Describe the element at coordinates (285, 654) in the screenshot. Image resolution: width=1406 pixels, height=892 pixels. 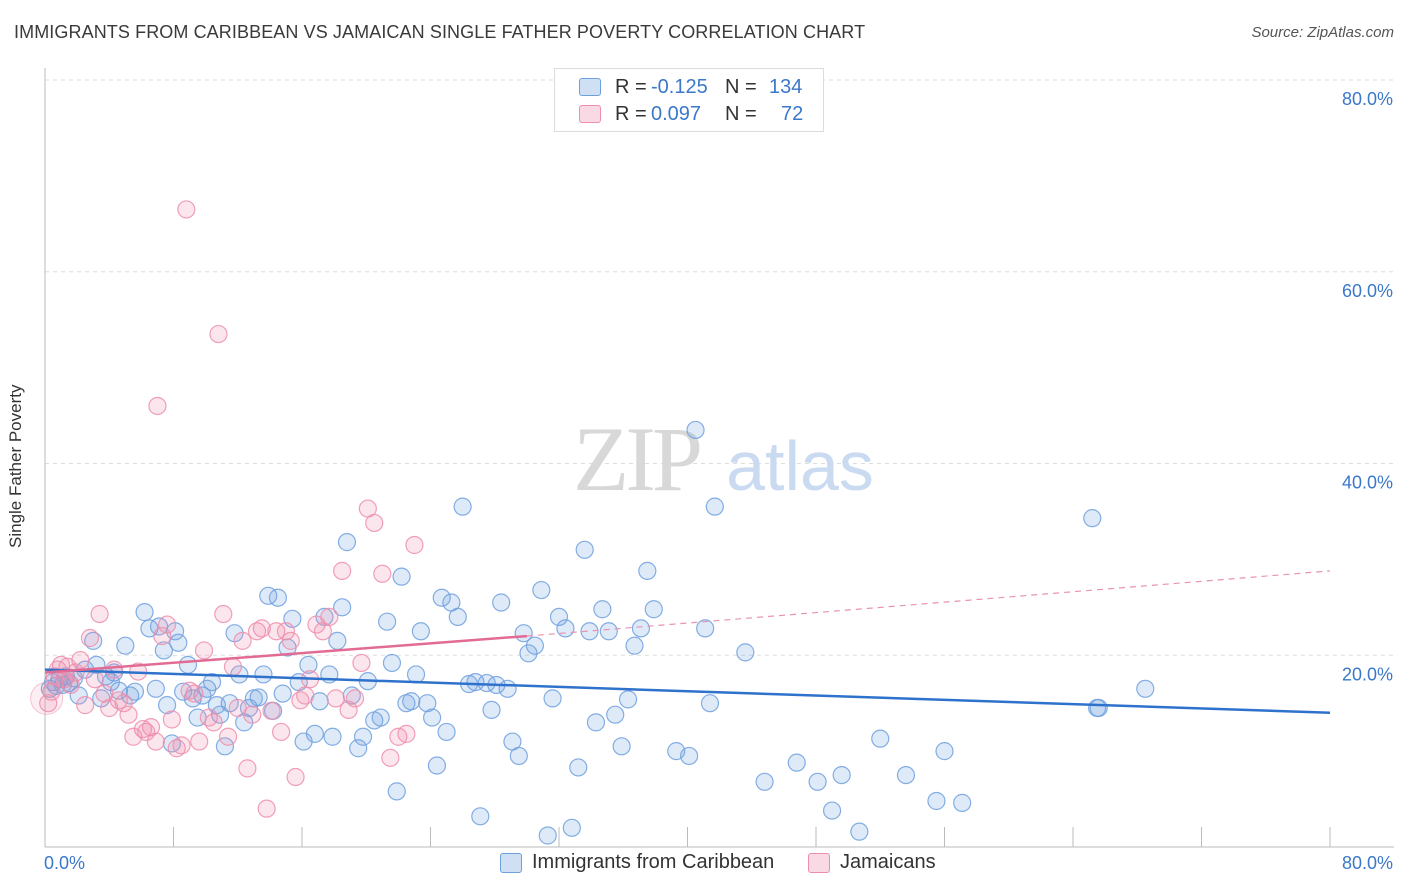
I see `trend-line-jamaicans` at that location.